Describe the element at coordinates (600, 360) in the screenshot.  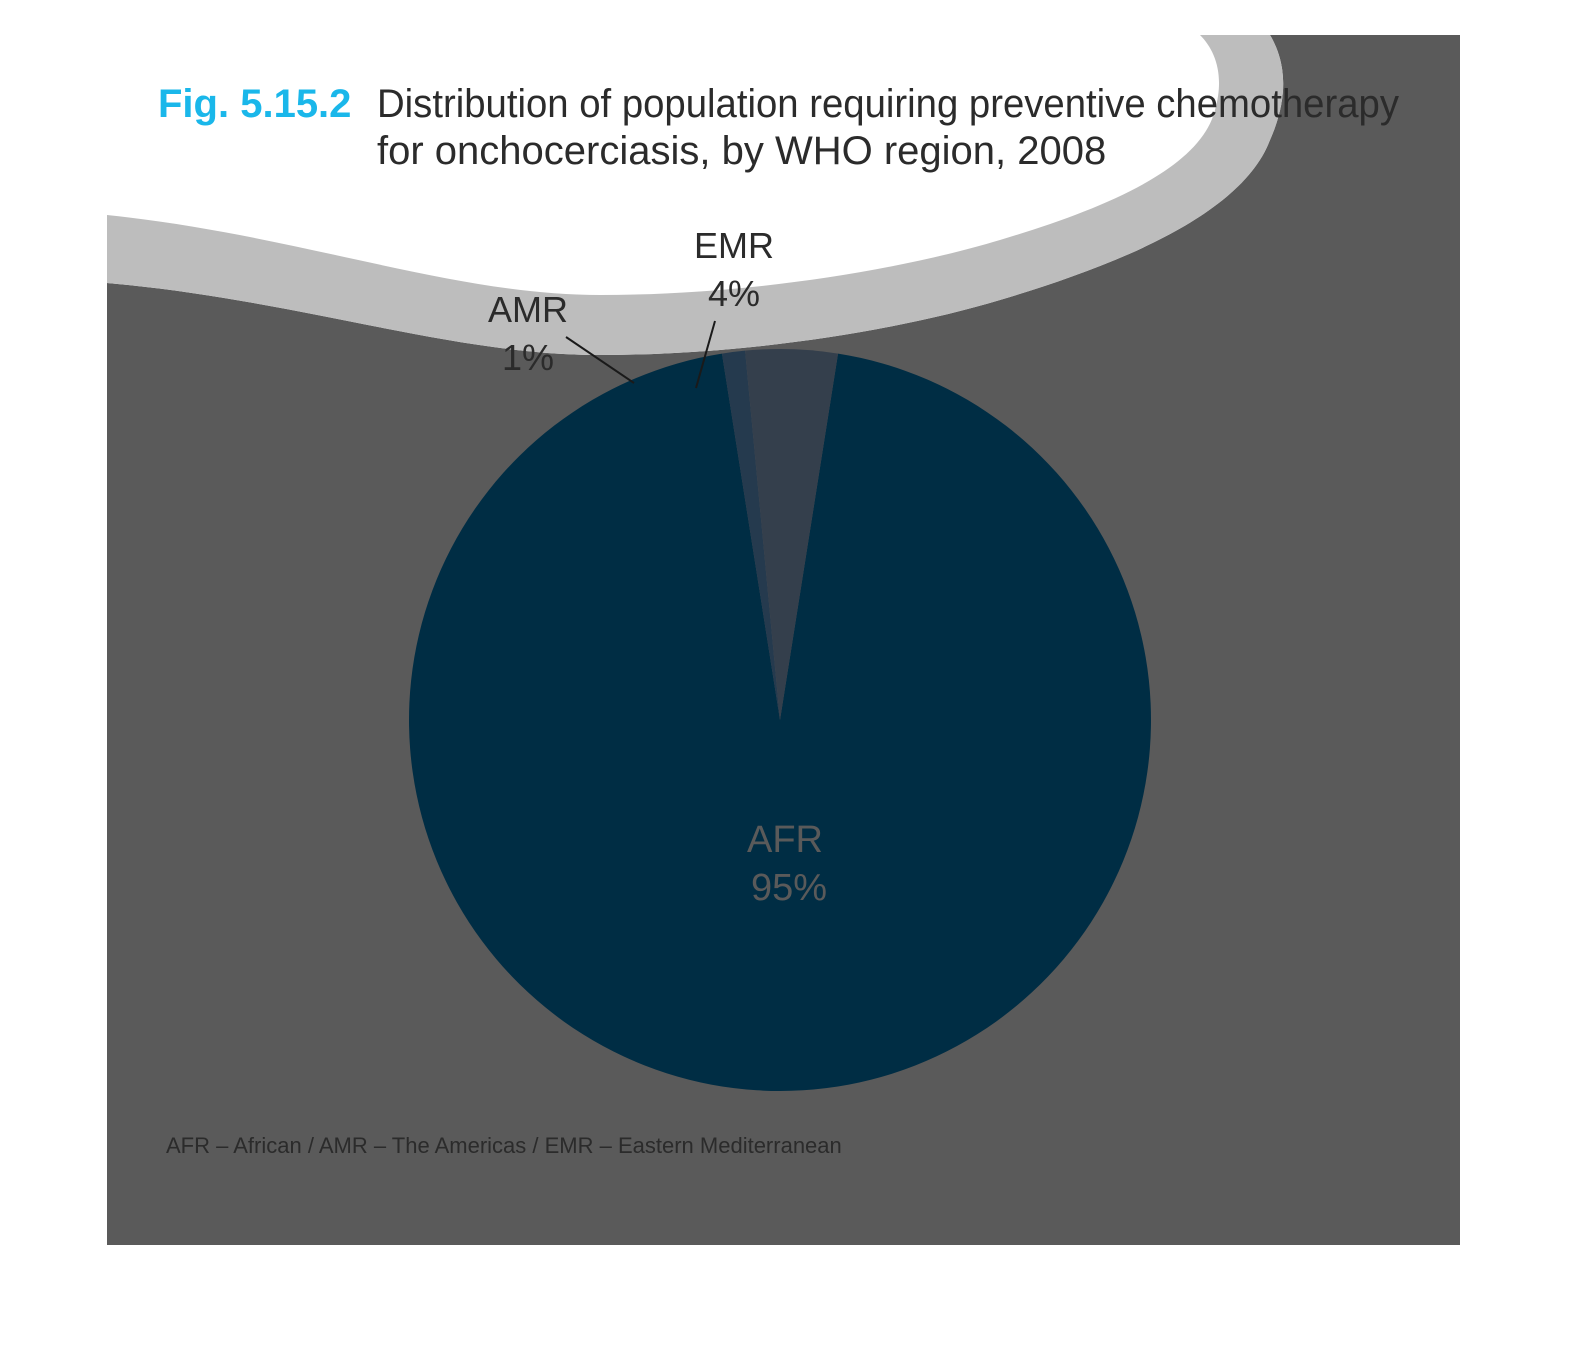
I see `amr-leader-line` at that location.